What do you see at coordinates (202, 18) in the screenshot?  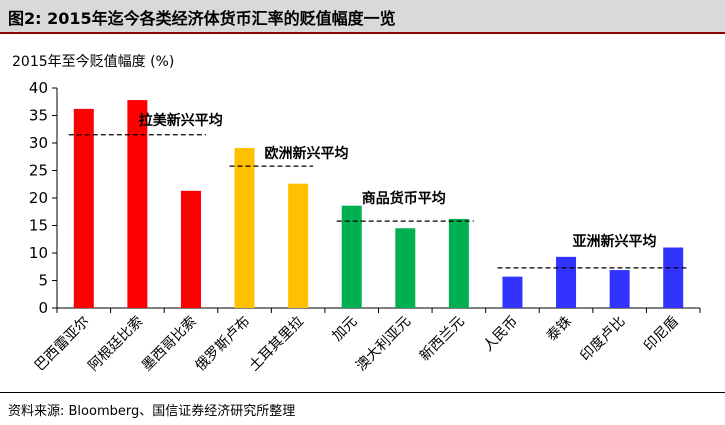 I see `figure-title: 图2: 2015年迄今各类经济体货币汇率的贬值幅度一览` at bounding box center [202, 18].